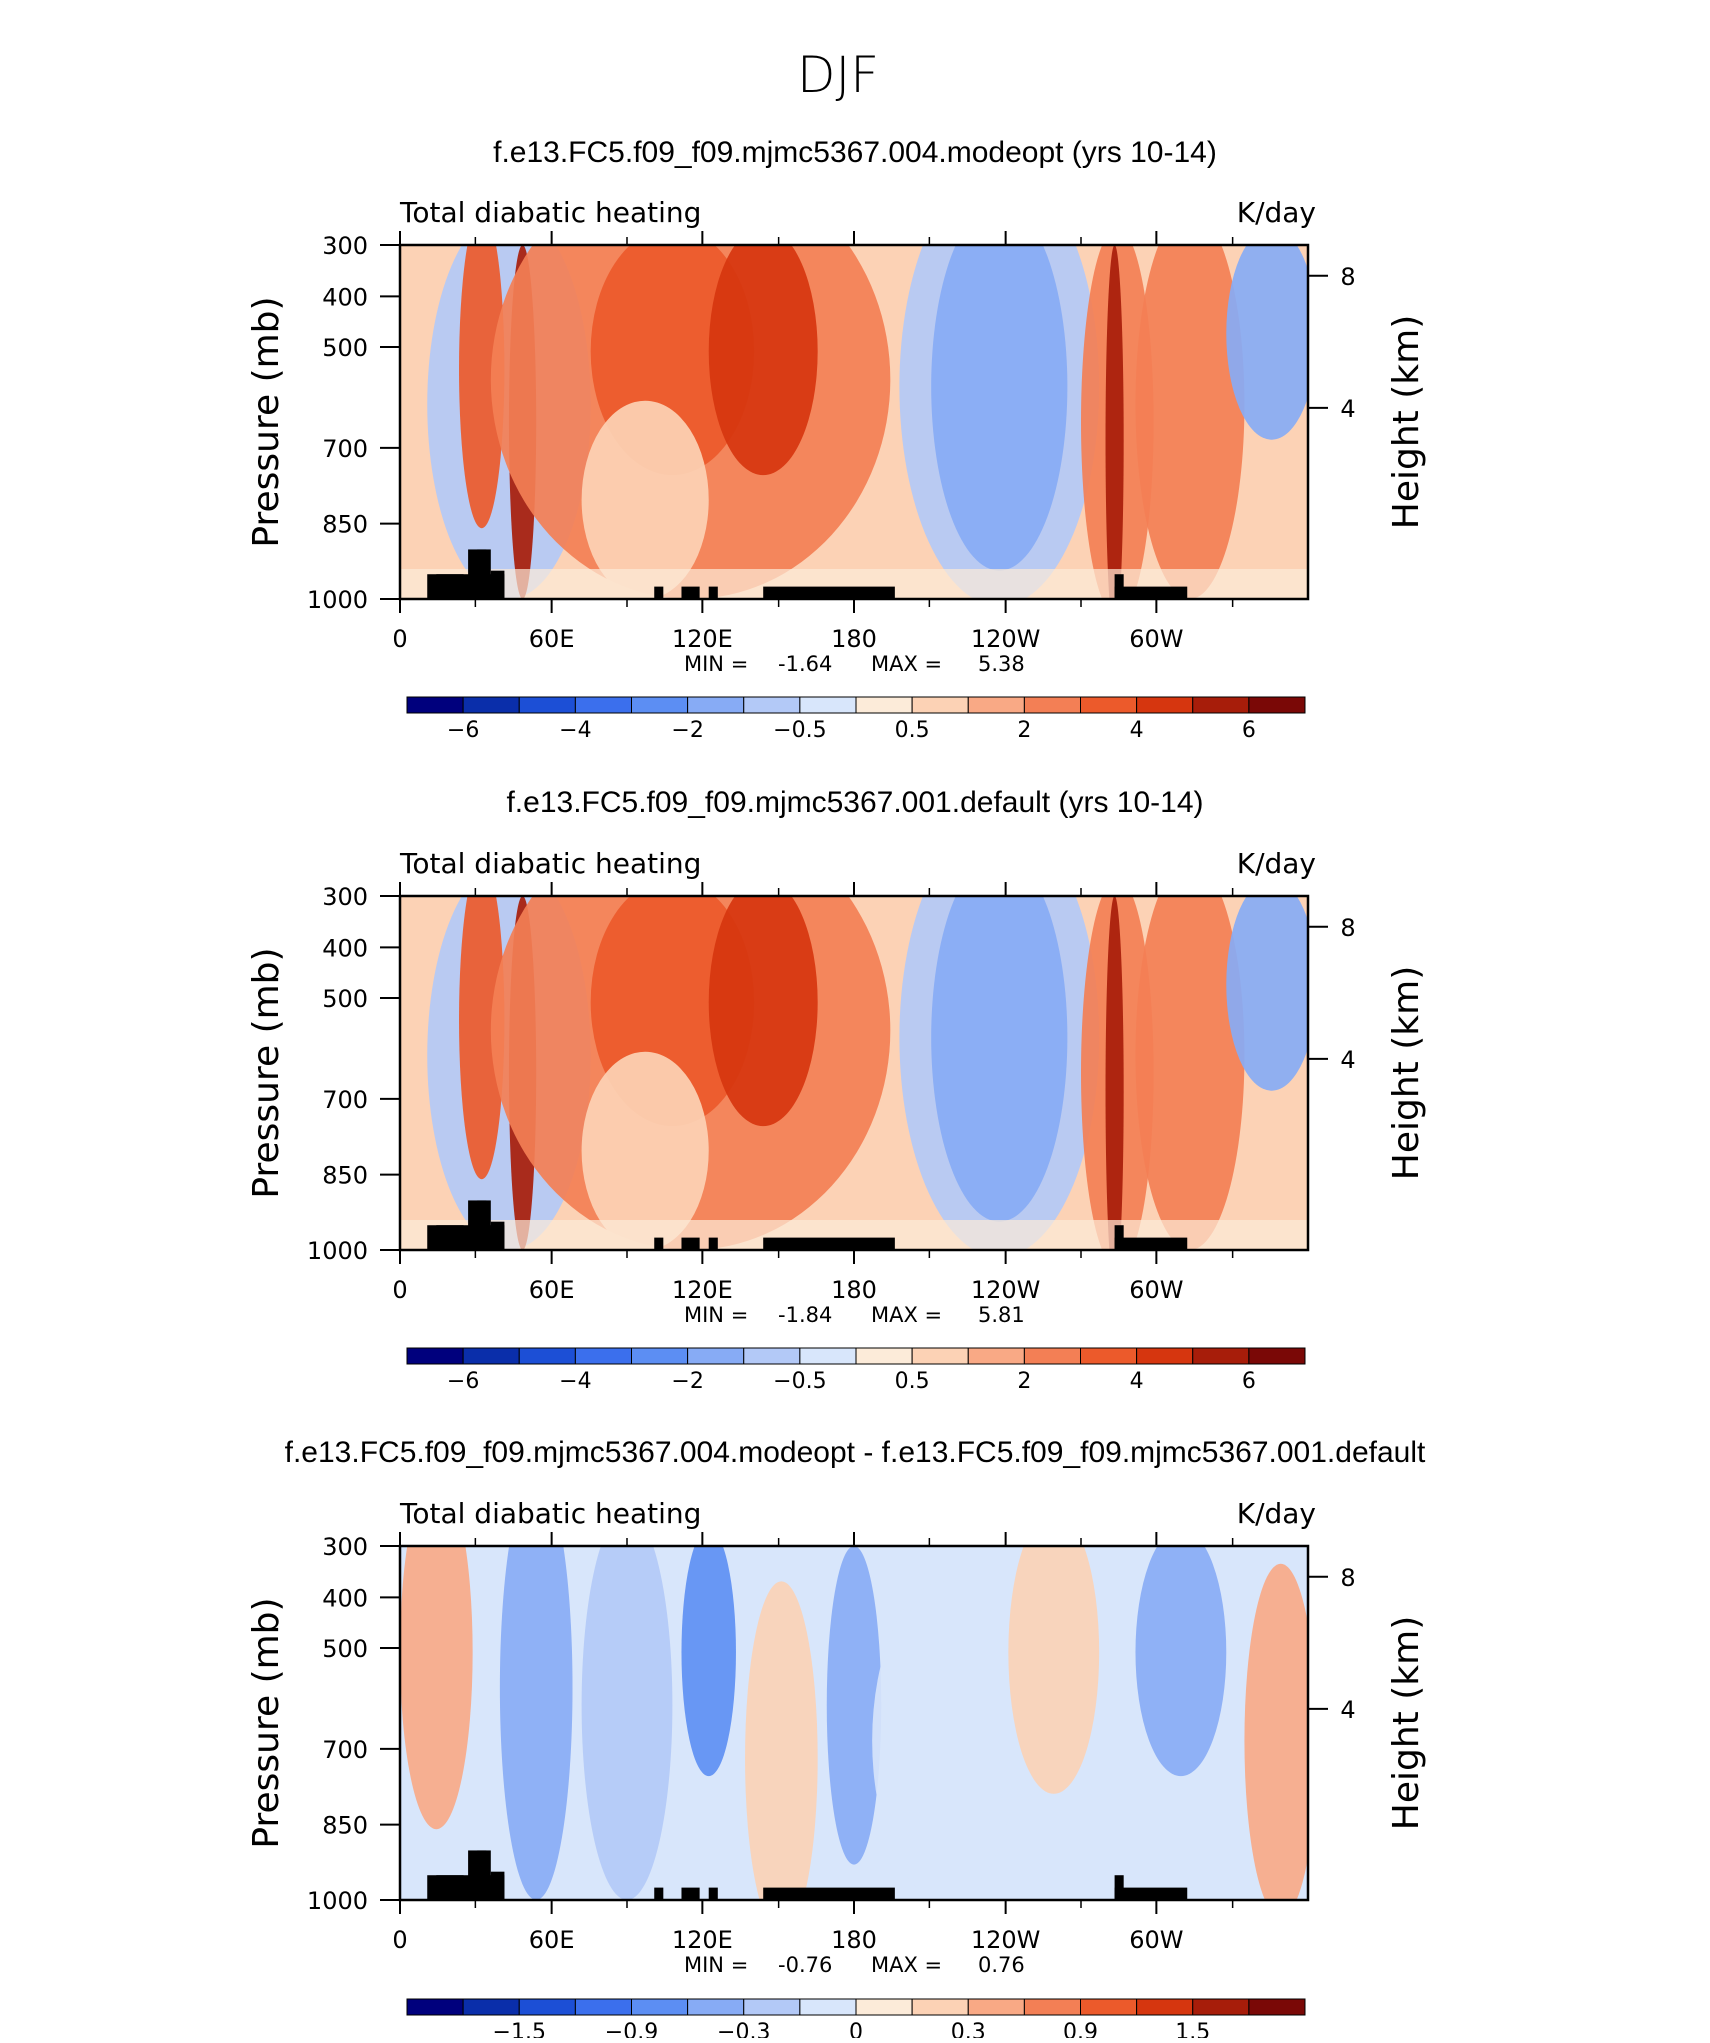  What do you see at coordinates (1001, 664) in the screenshot?
I see `max-value: 5.38` at bounding box center [1001, 664].